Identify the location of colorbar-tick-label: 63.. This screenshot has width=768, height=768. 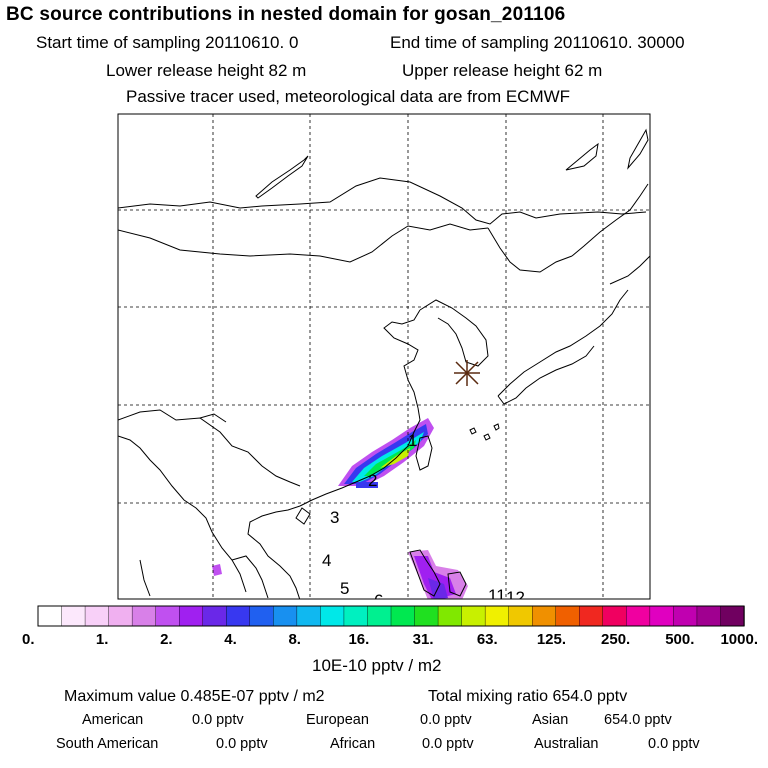
(487, 639).